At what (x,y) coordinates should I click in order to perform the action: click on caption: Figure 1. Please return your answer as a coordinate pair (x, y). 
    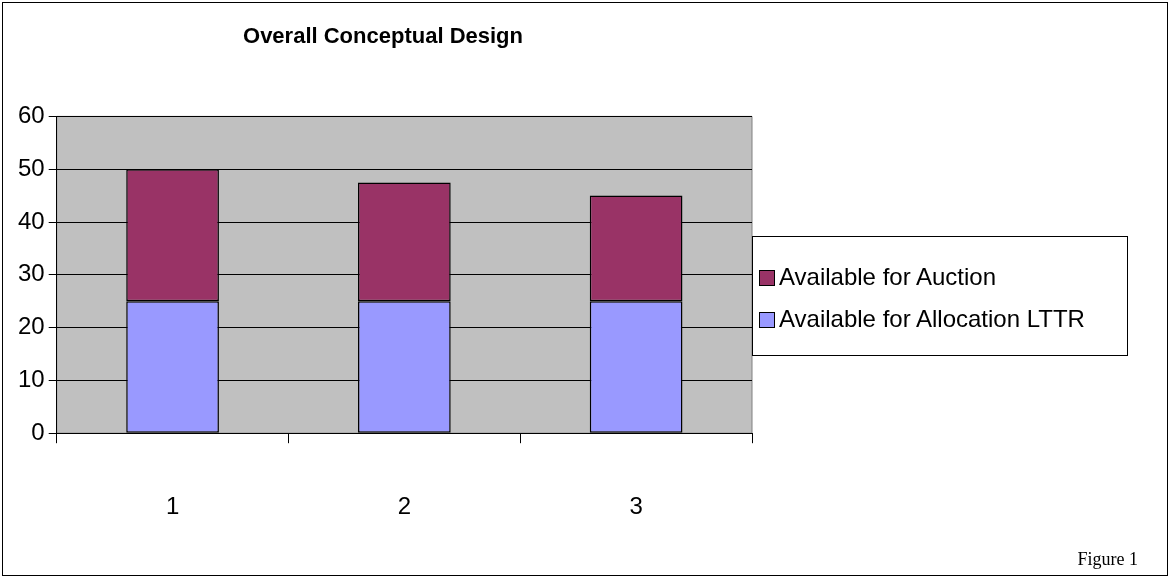
    Looking at the image, I should click on (1107, 559).